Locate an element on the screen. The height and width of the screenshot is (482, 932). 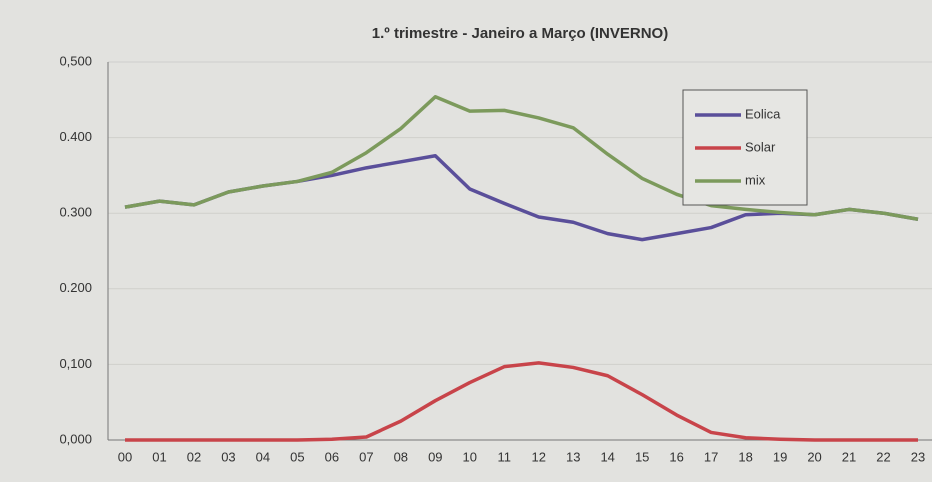
x-tick-label: 23 is located at coordinates (918, 456).